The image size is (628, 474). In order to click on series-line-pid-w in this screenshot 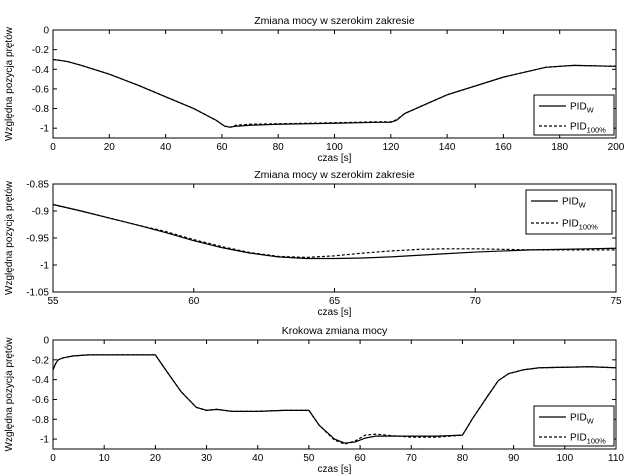, I will do `click(334, 93)`.